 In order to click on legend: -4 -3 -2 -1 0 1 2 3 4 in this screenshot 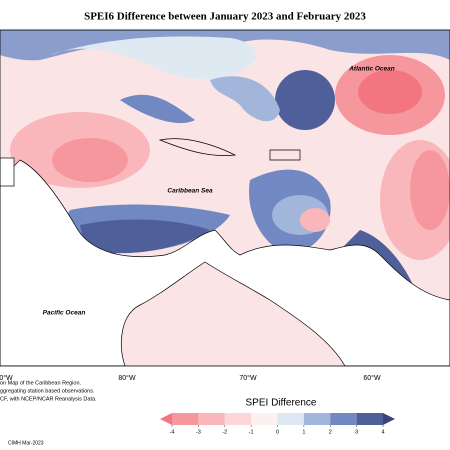, I will do `click(277, 424)`.